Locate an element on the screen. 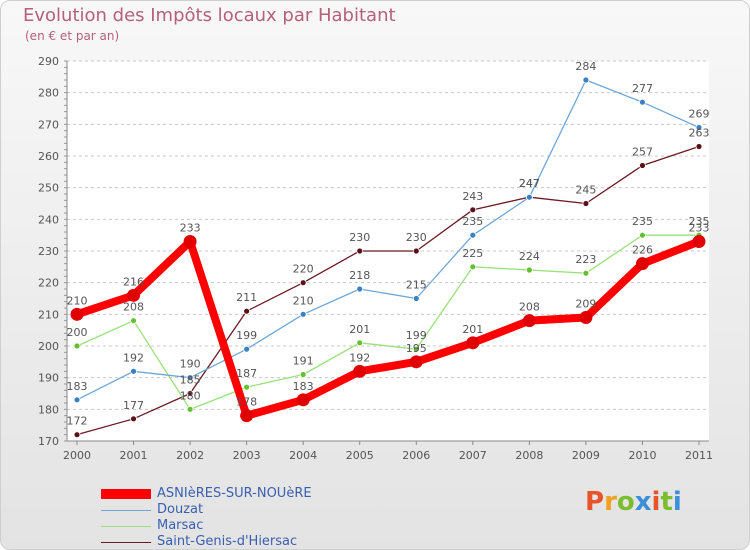 Image resolution: width=750 pixels, height=550 pixels. x-tick-label: 2000 is located at coordinates (77, 455).